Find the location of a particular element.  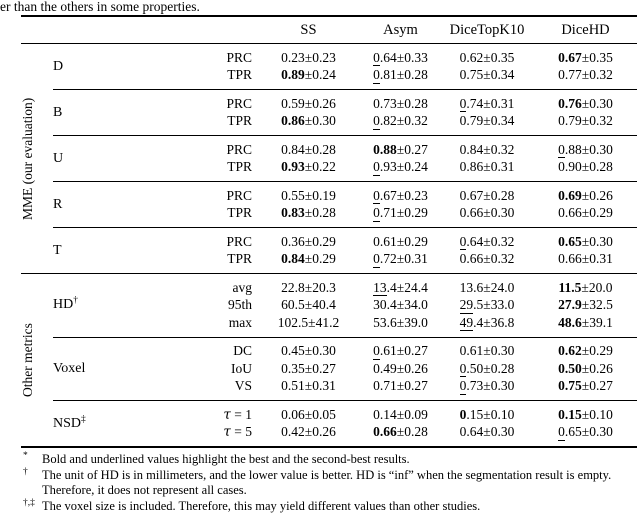

group-label: T is located at coordinates (57, 250).